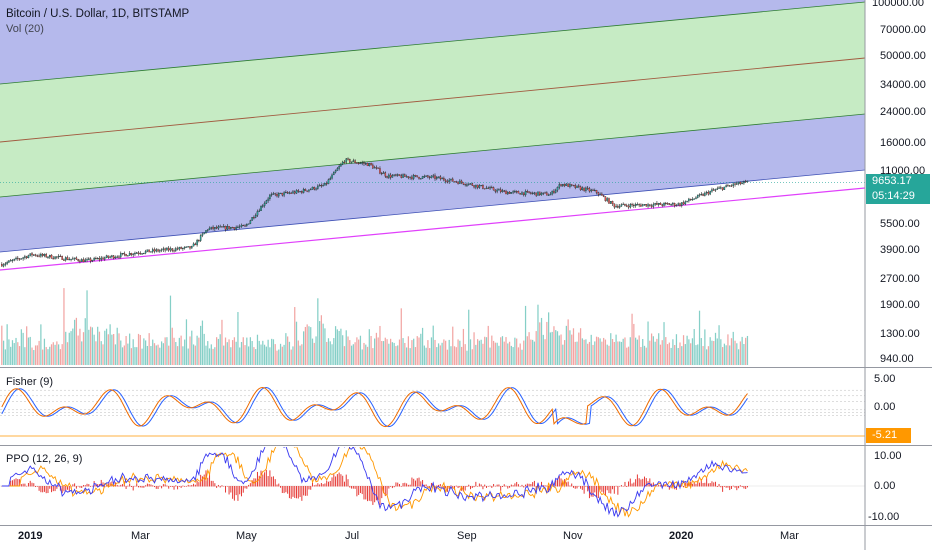 The image size is (932, 550). I want to click on channel-line, so click(432, 155).